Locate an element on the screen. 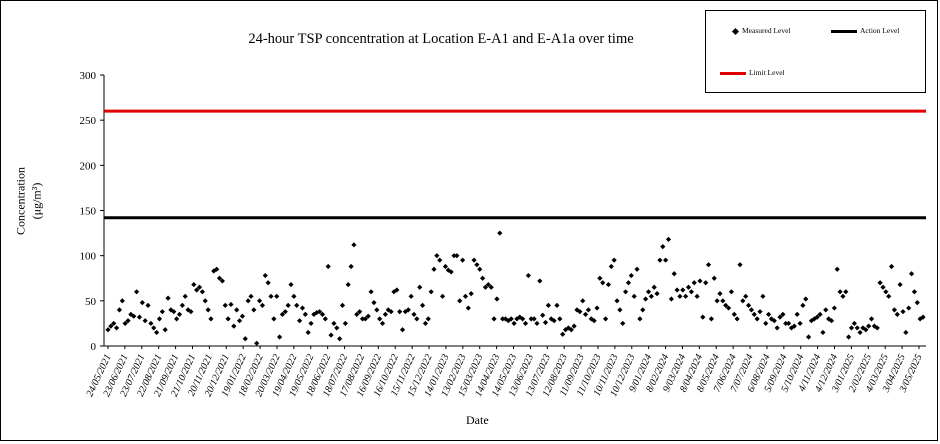 The height and width of the screenshot is (444, 940). y-tick-label: 100 is located at coordinates (88, 257).